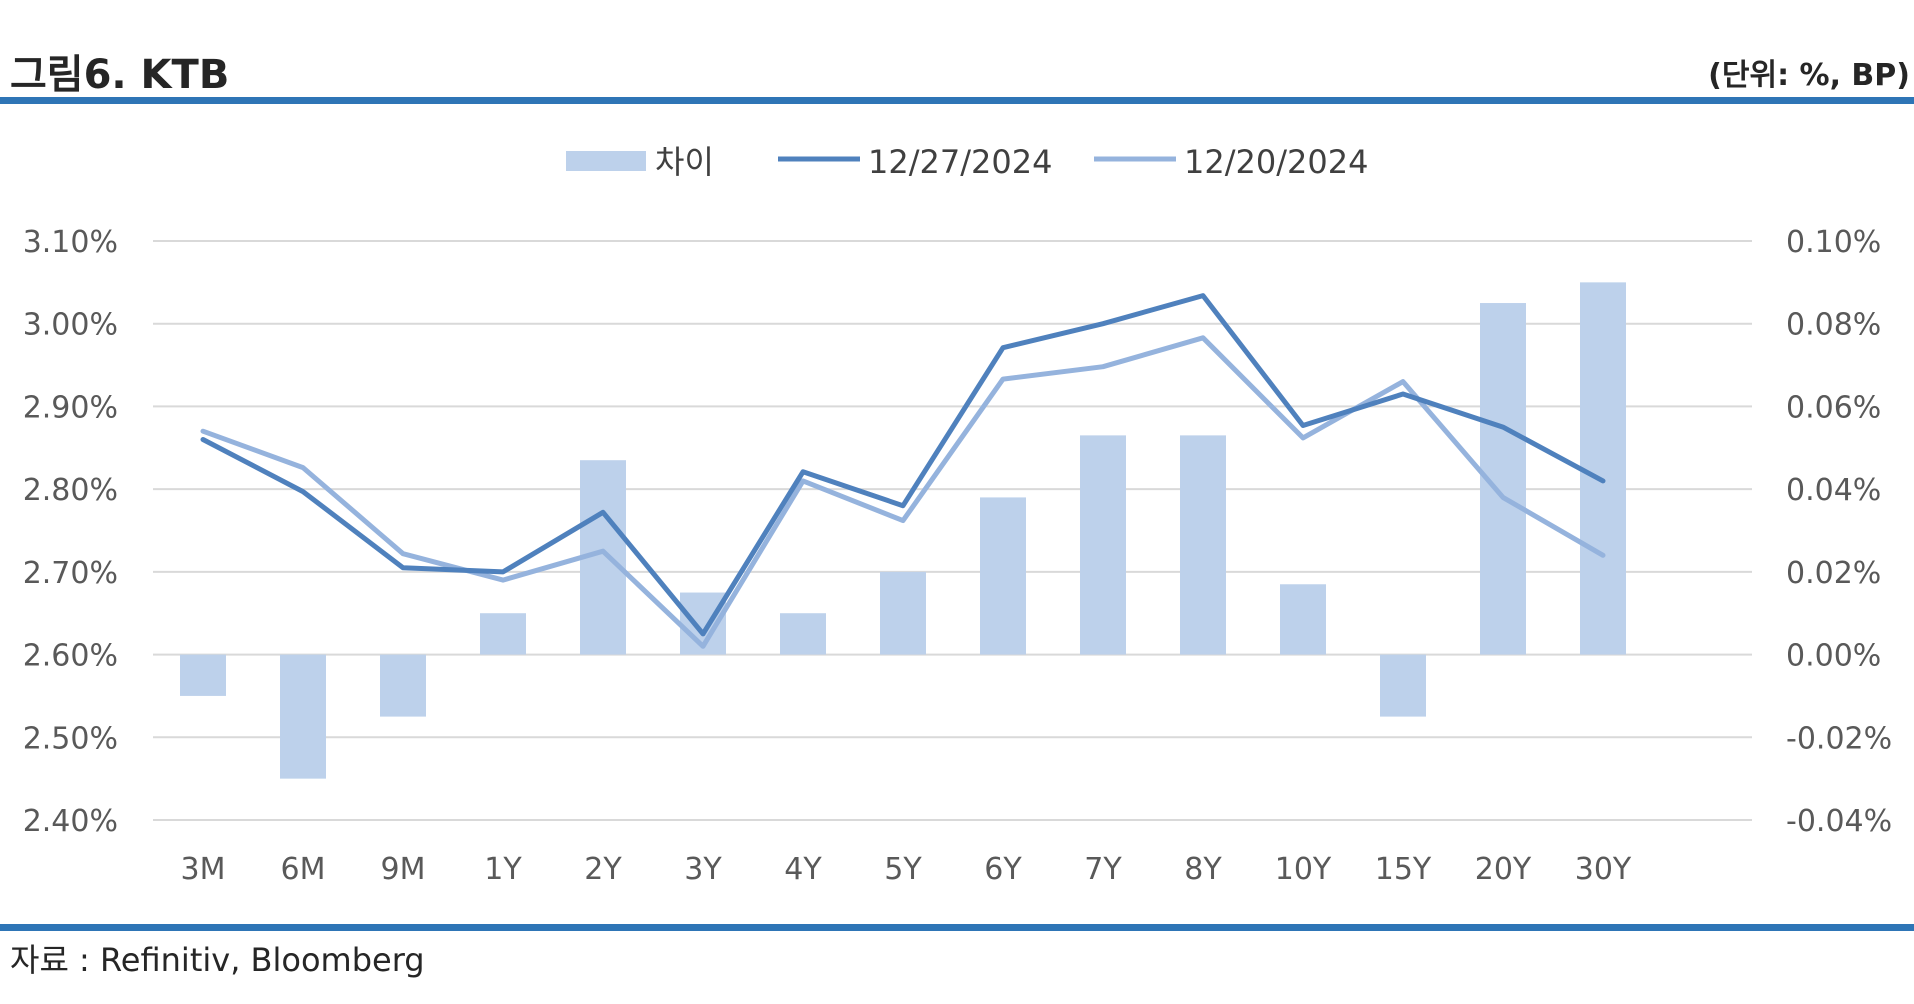 The width and height of the screenshot is (1914, 1004). What do you see at coordinates (70, 242) in the screenshot?
I see `y-left-tick-label: 3.10%` at bounding box center [70, 242].